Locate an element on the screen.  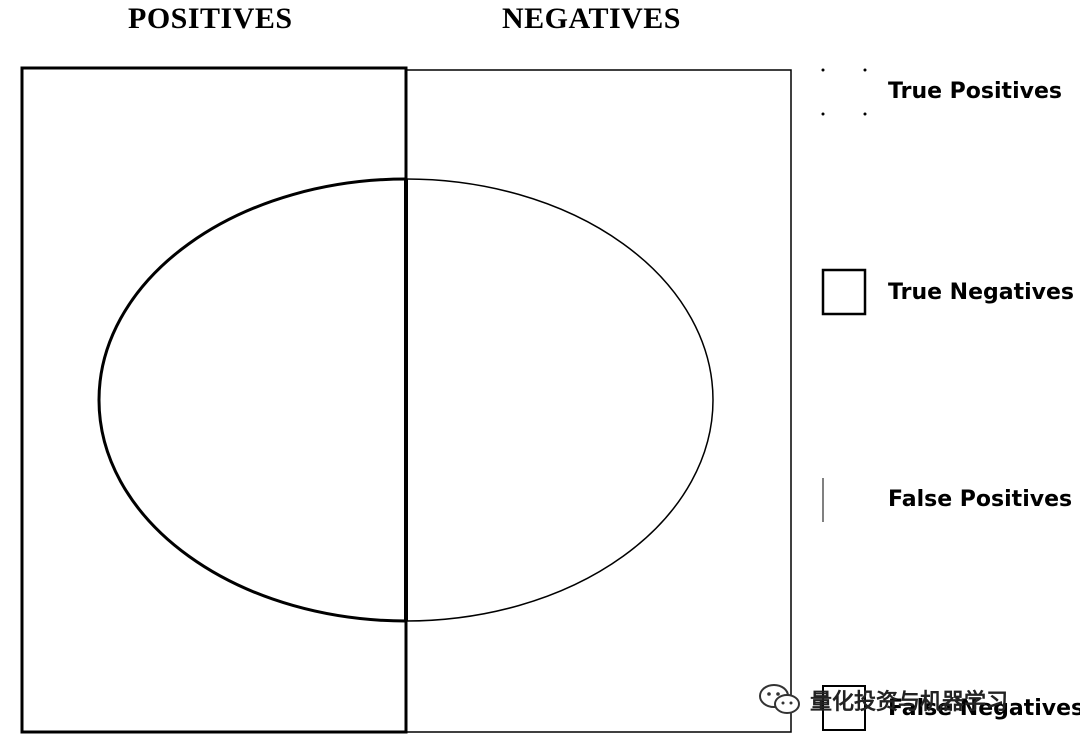
swatch-true-positives is located at coordinates (844, 92).